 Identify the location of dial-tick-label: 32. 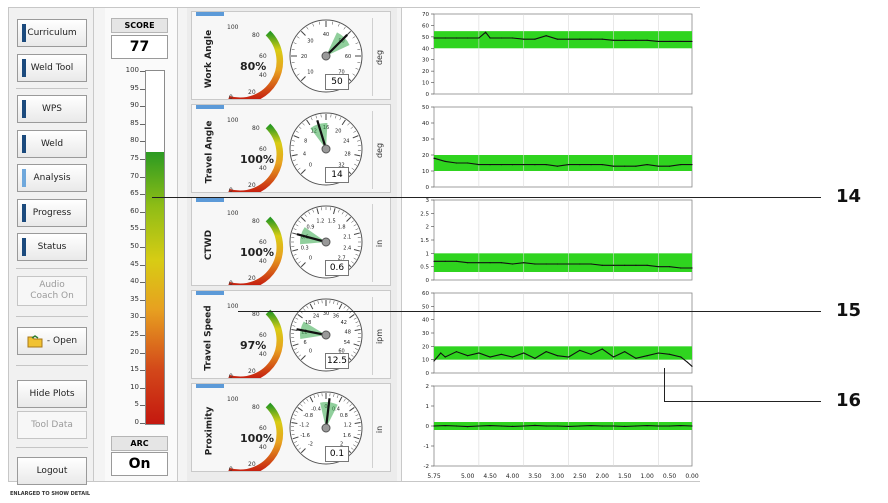
(341, 166).